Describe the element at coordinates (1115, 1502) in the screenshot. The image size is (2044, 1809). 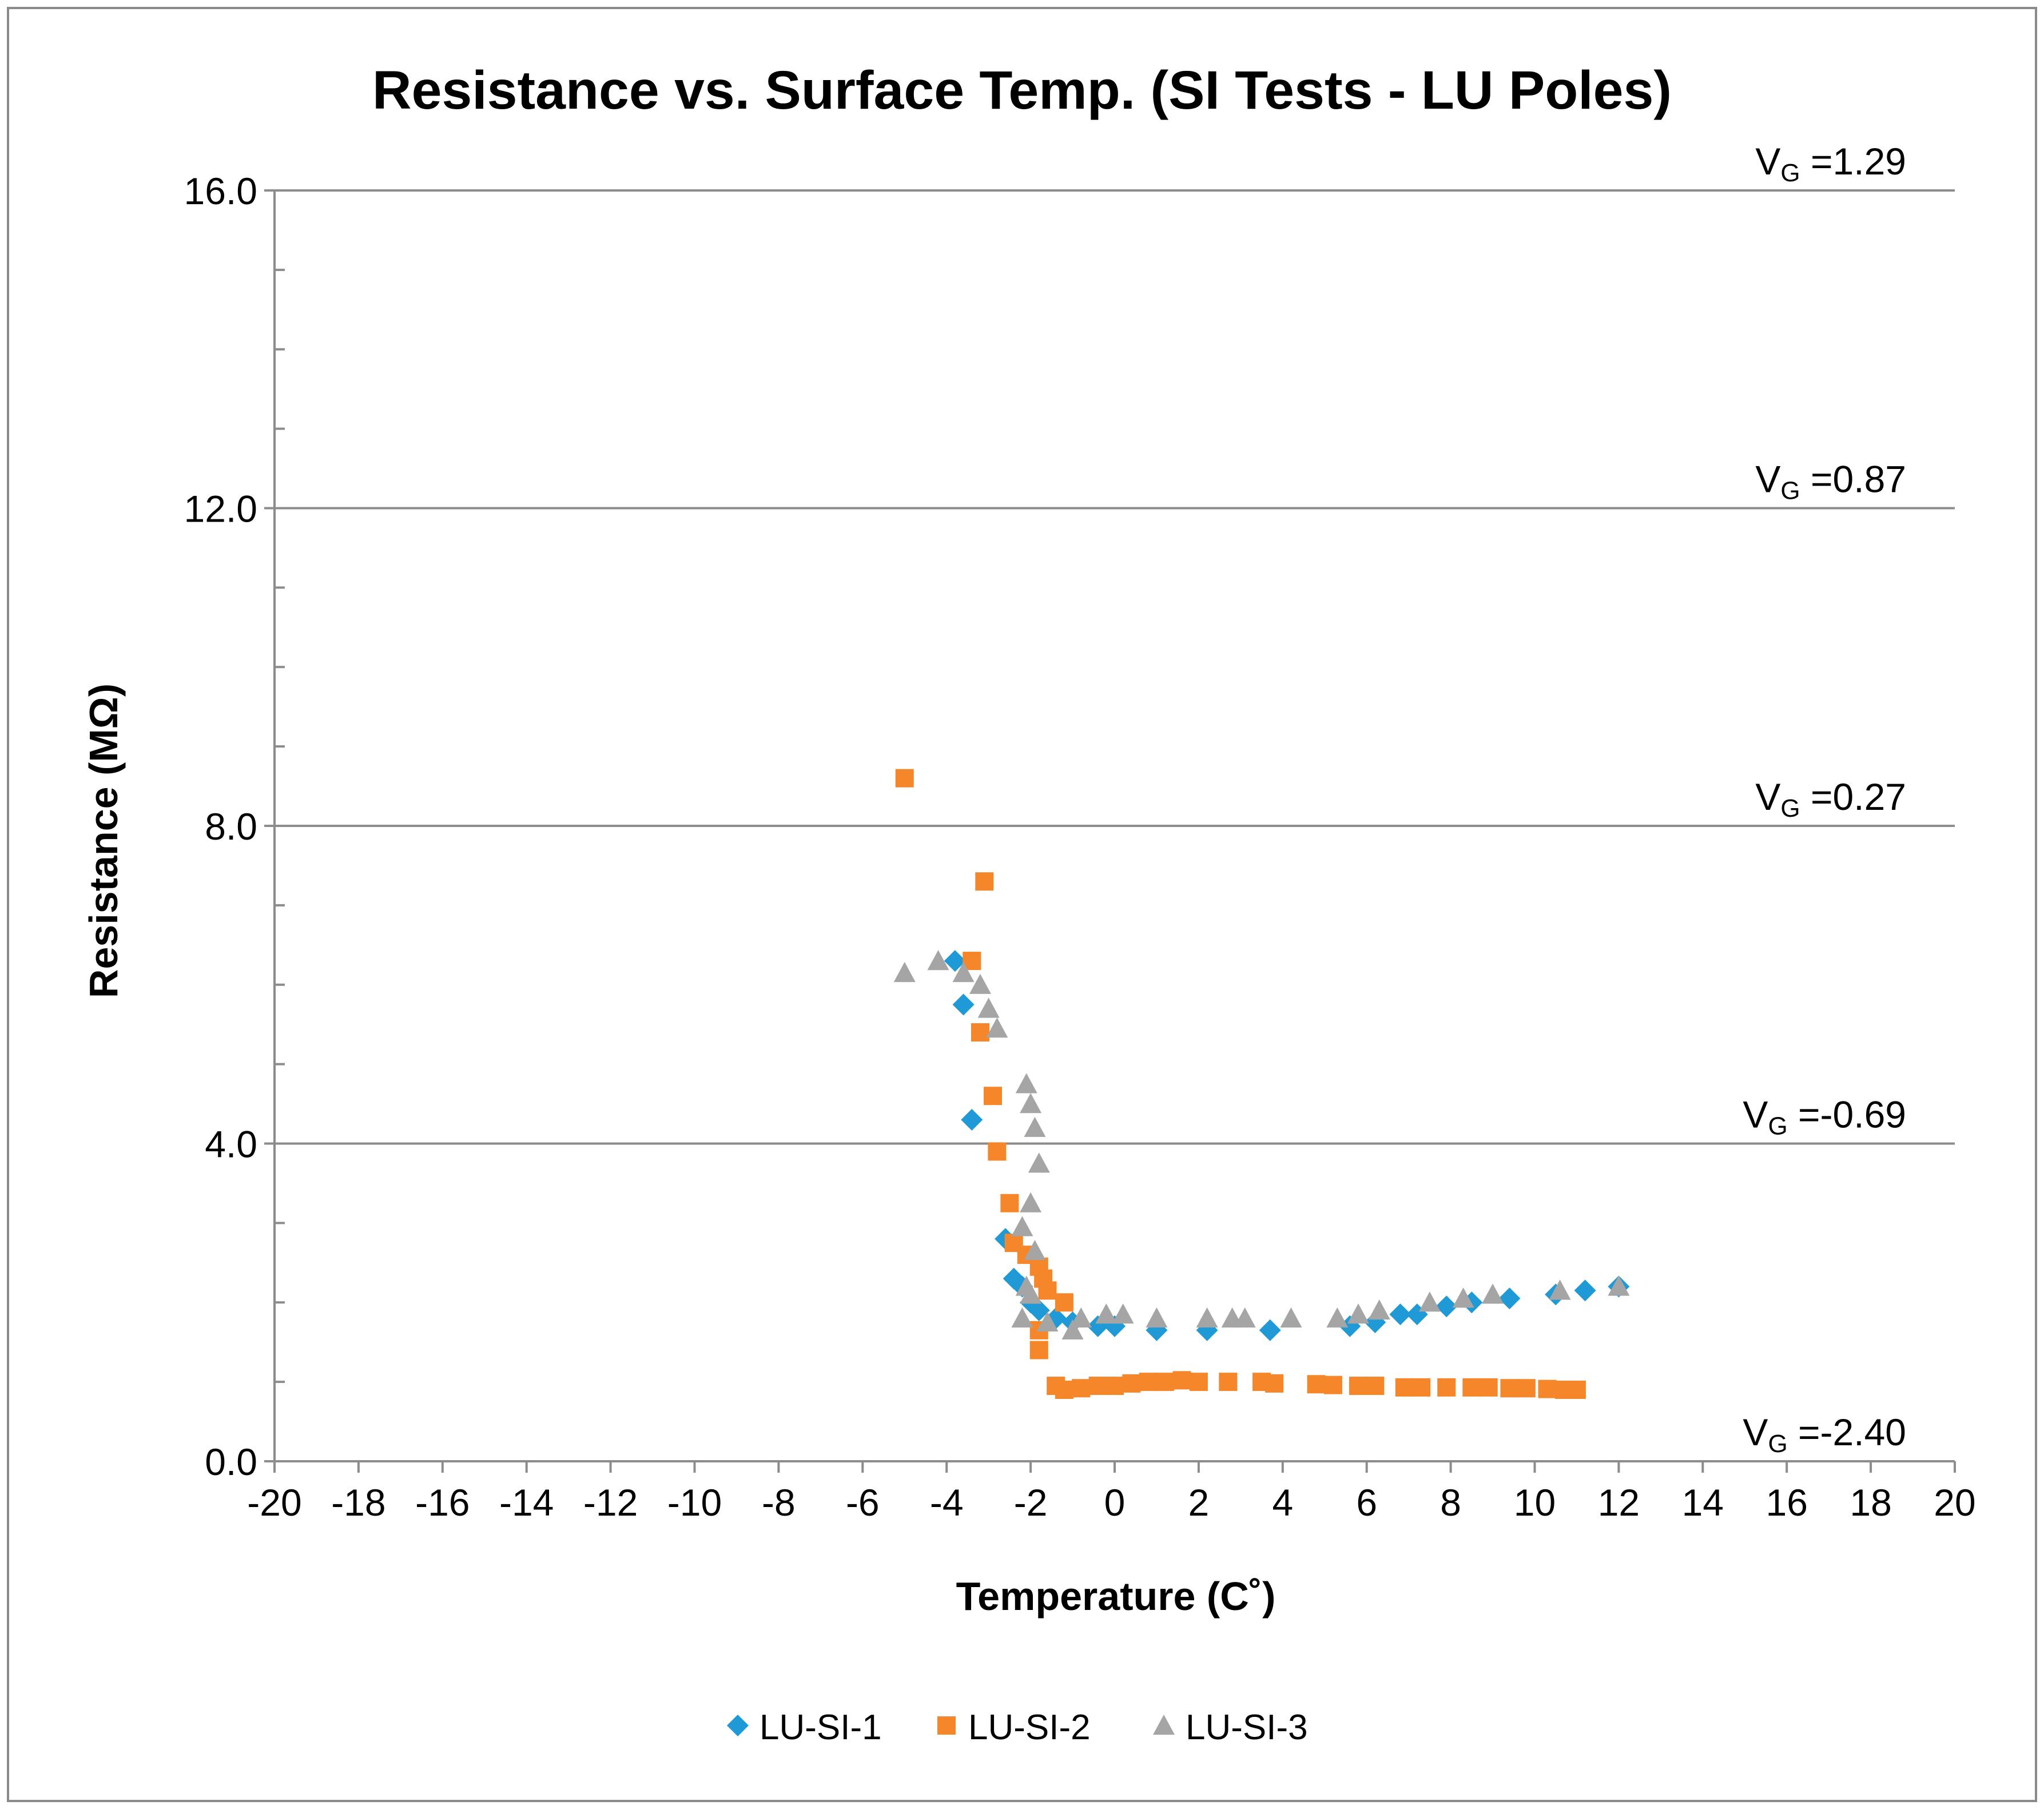
I see `x-tick-label: 0` at that location.